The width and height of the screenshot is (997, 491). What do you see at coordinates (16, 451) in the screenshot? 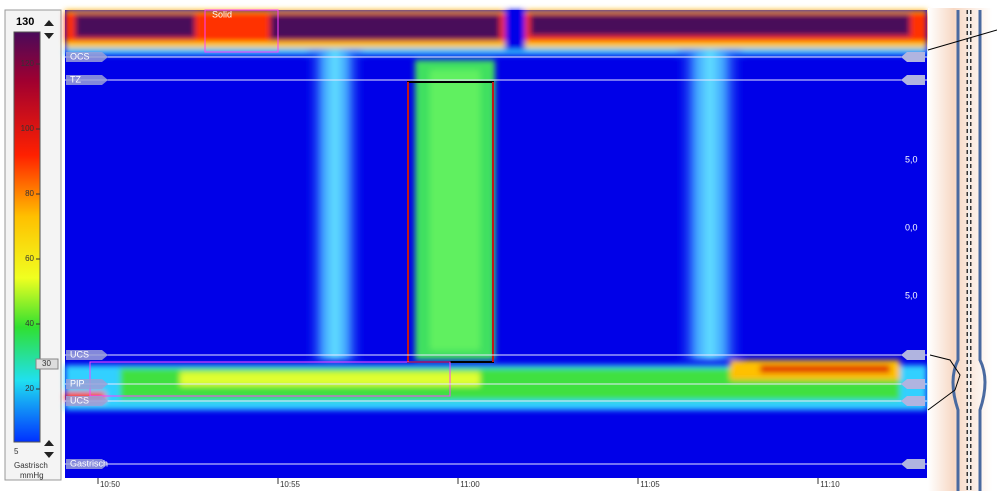
I see `scale-min: 5` at bounding box center [16, 451].